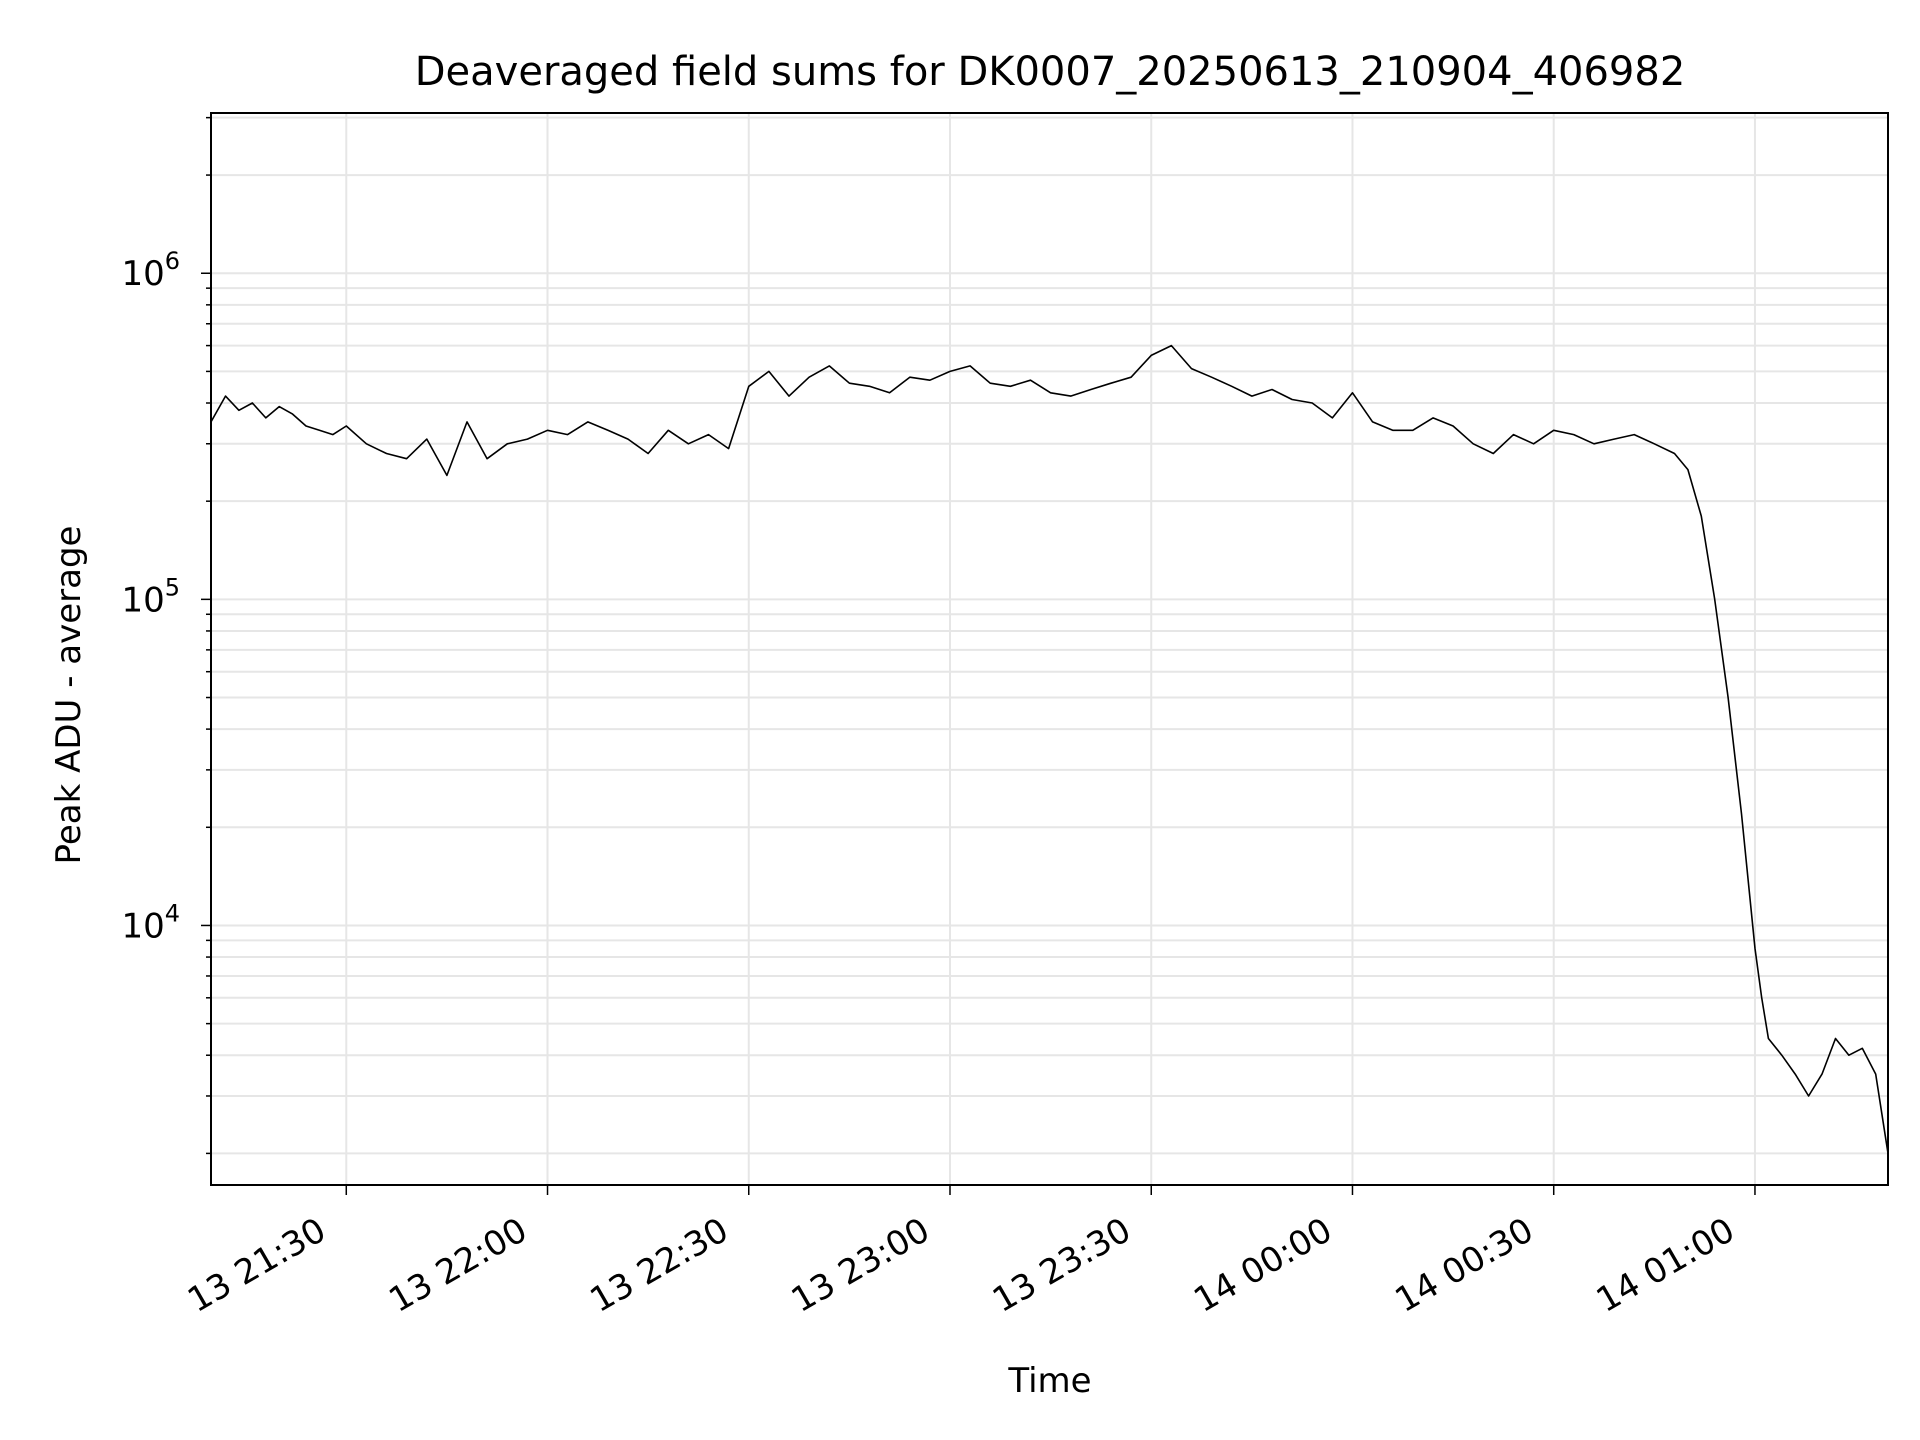 Image resolution: width=1920 pixels, height=1440 pixels. I want to click on y-tick-label: 10⁶, so click(150, 270).